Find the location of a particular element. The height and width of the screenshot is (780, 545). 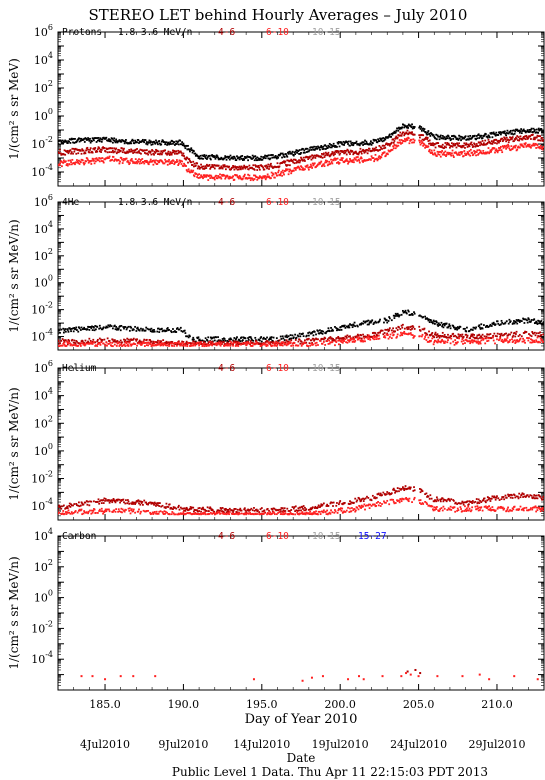

y-tick-label: 106 is located at coordinates (43, 201).